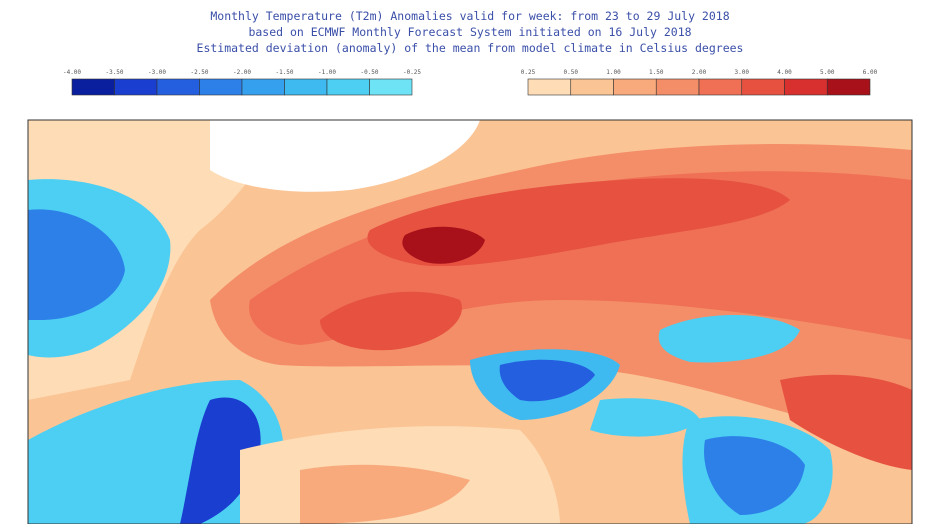 This screenshot has width=944, height=524. What do you see at coordinates (571, 72) in the screenshot?
I see `legend-label: 0.50` at bounding box center [571, 72].